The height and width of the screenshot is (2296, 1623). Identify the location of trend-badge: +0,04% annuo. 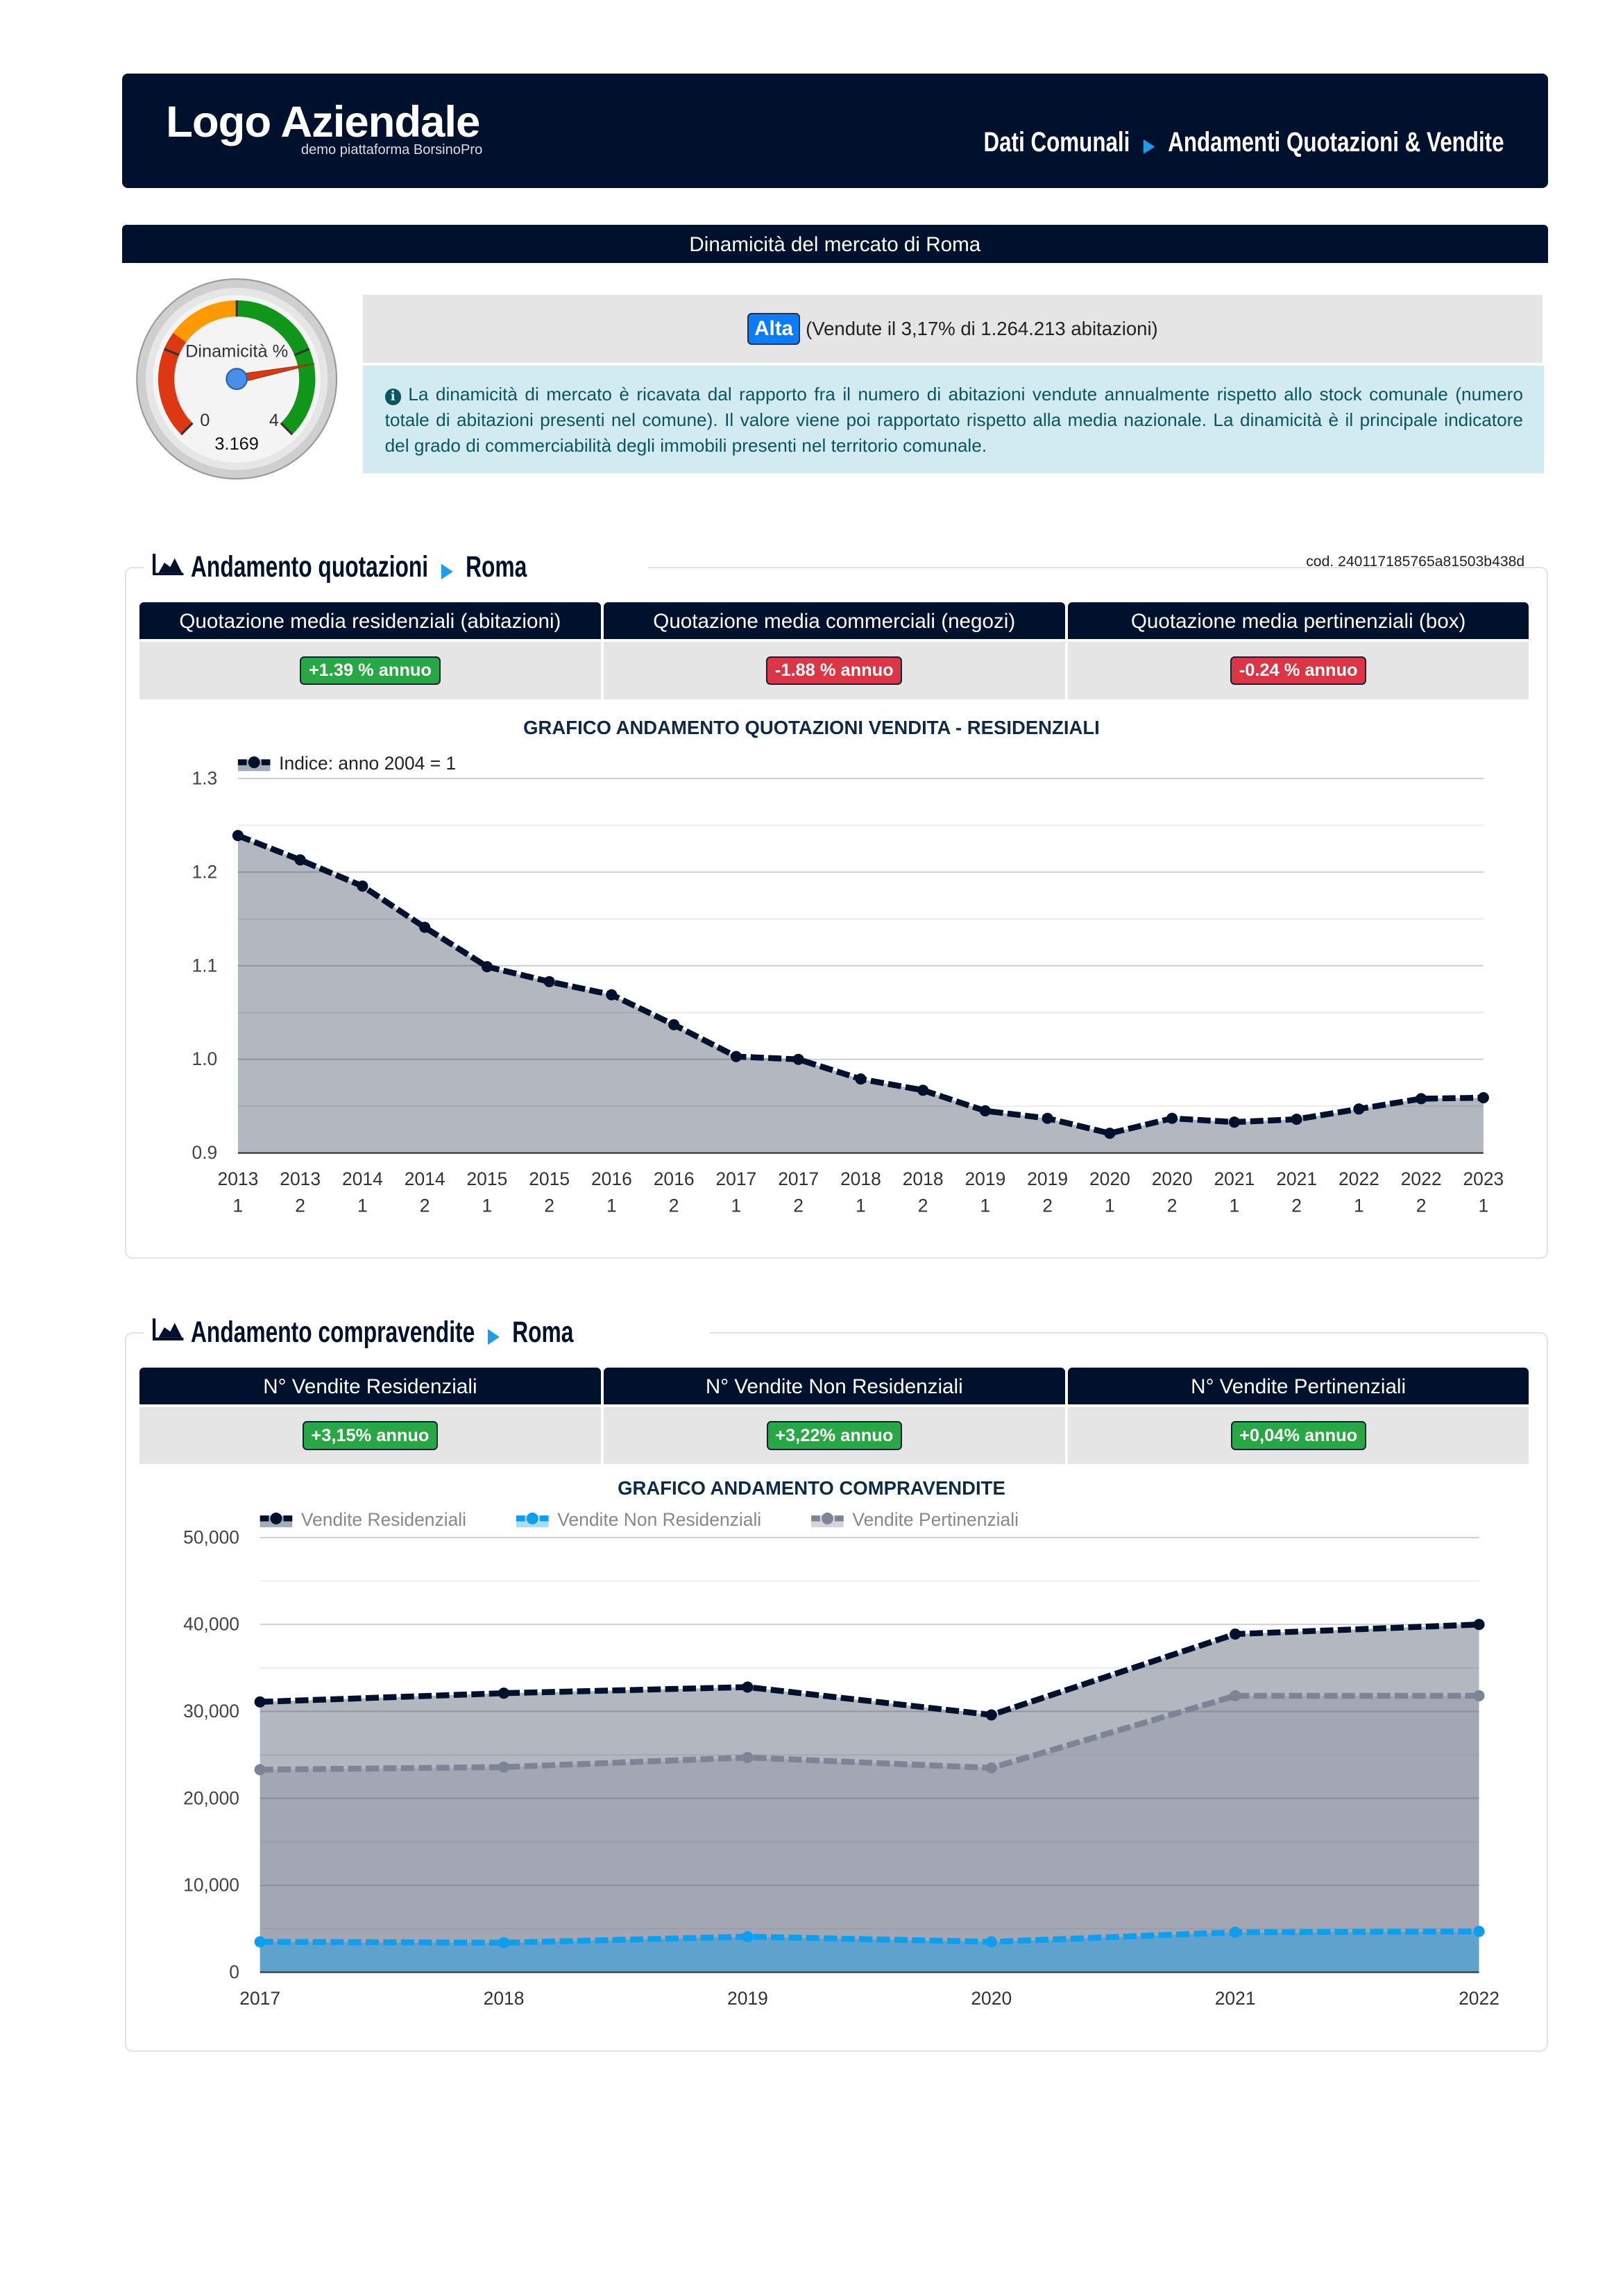
(1298, 1435).